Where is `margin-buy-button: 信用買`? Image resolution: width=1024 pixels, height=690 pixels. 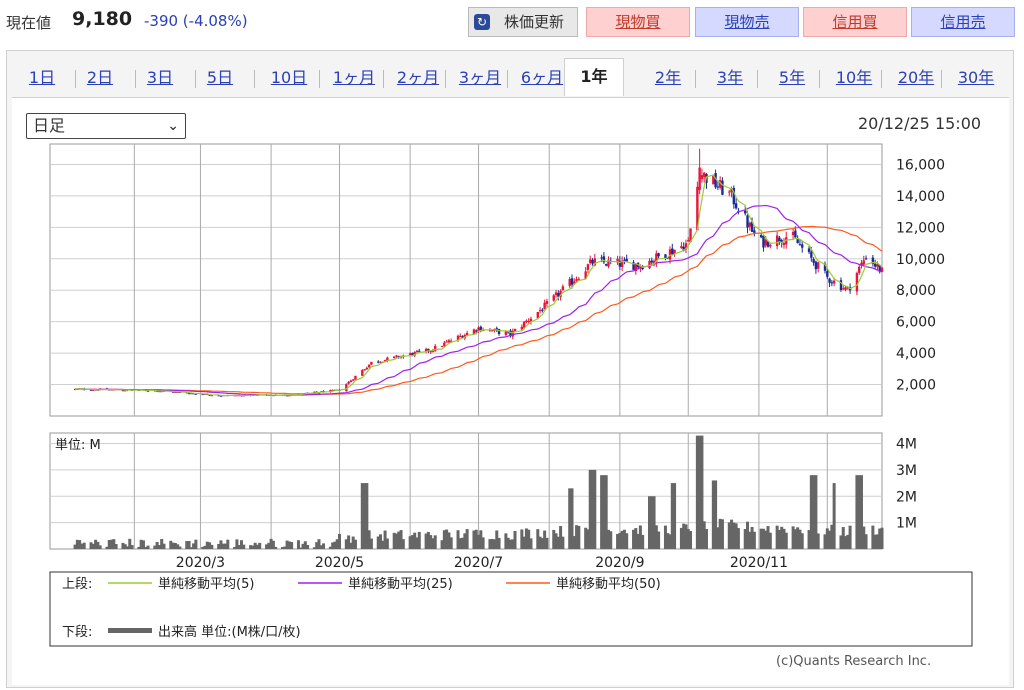
margin-buy-button: 信用買 is located at coordinates (855, 22).